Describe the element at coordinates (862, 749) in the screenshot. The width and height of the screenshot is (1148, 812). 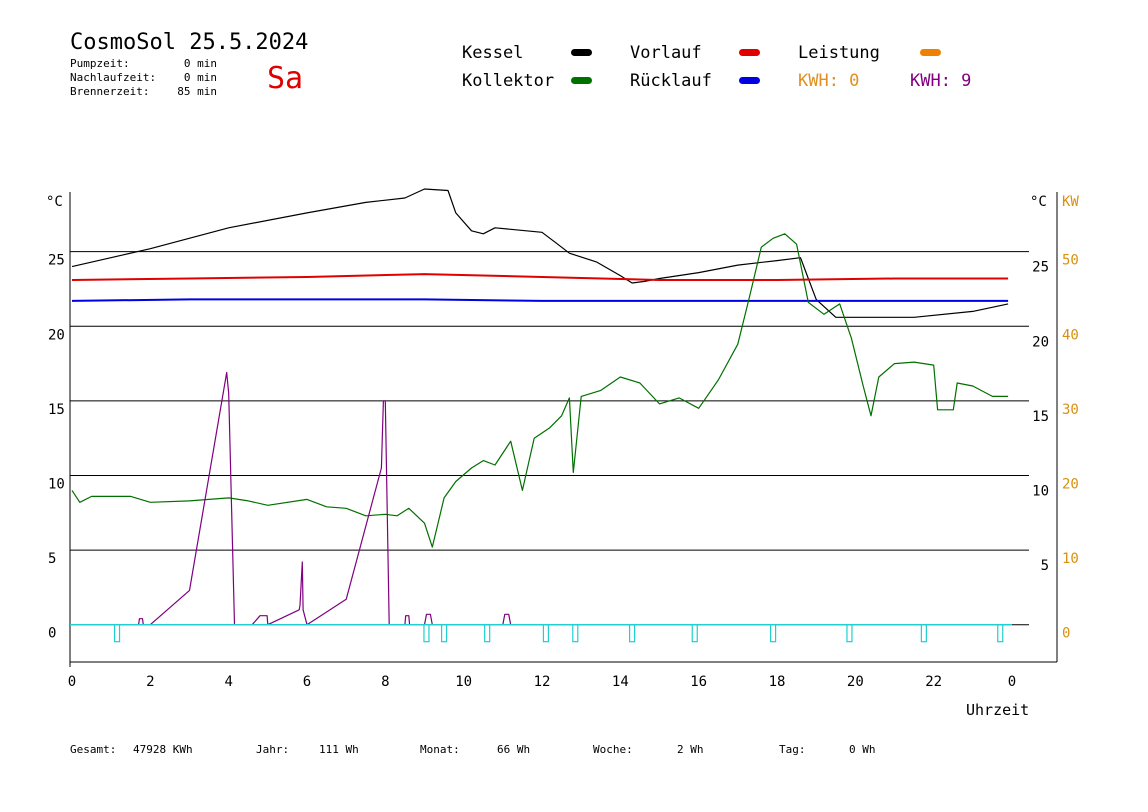
I see `footer-day-value: 0 Wh` at that location.